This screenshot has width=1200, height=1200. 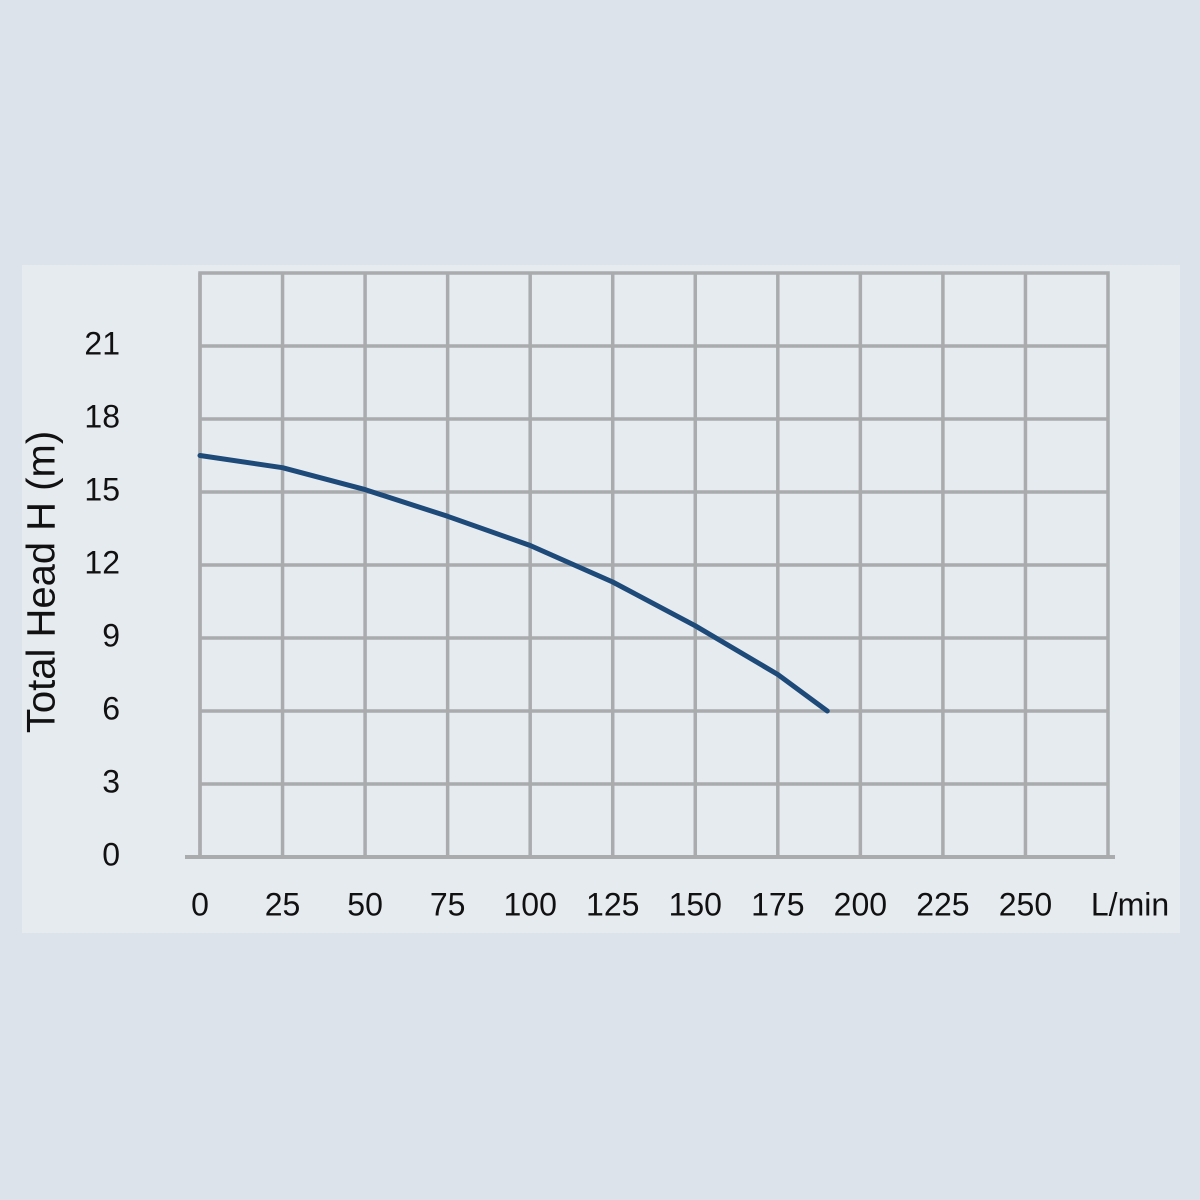 What do you see at coordinates (695, 904) in the screenshot?
I see `x-tick-label: 150` at bounding box center [695, 904].